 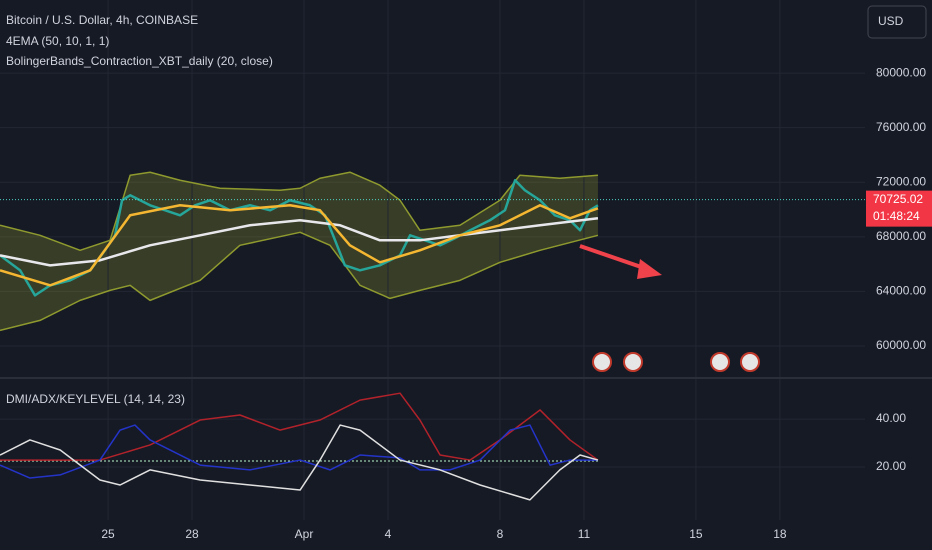 What do you see at coordinates (898, 199) in the screenshot?
I see `last-price-label: 70725.02` at bounding box center [898, 199].